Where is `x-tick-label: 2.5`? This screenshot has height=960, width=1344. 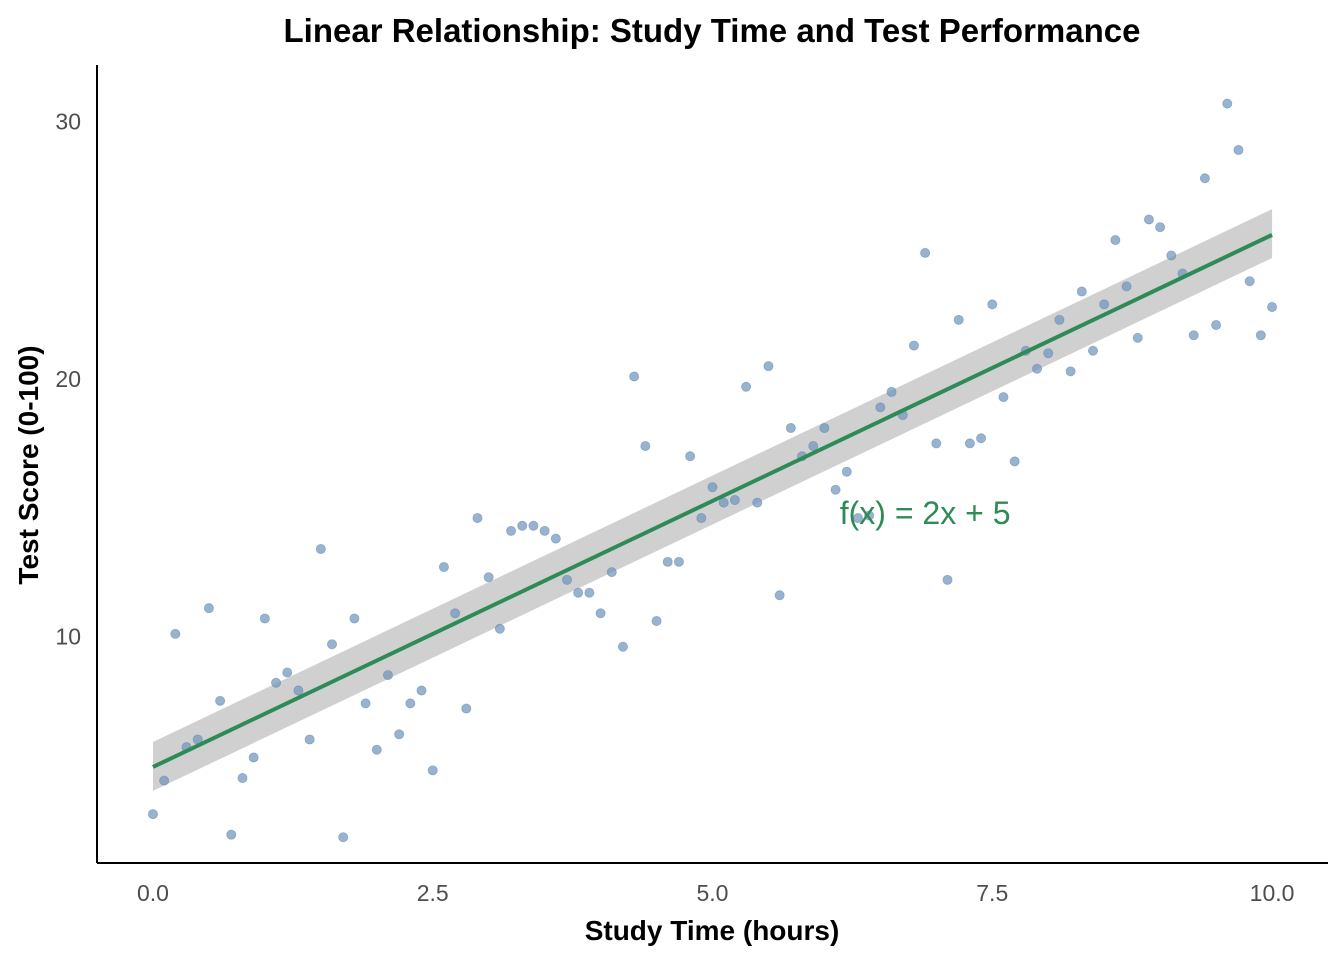 x-tick-label: 2.5 is located at coordinates (433, 893).